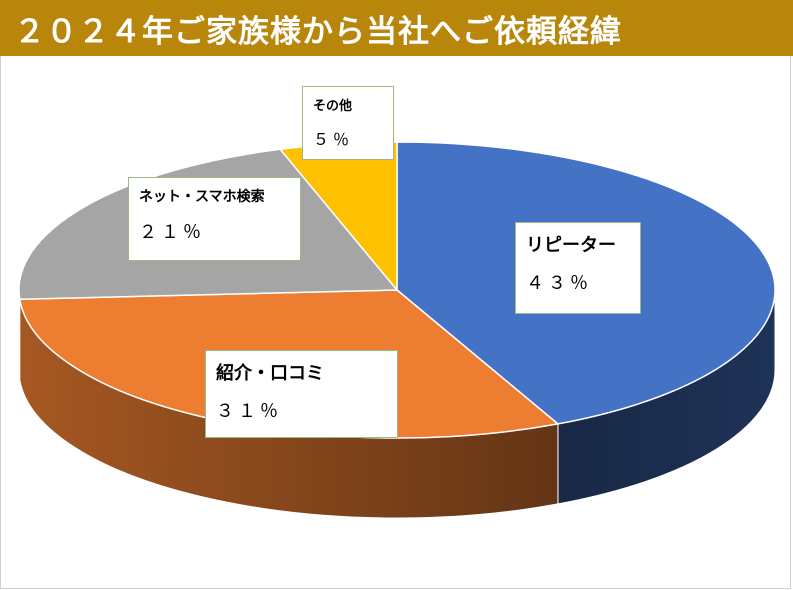 This screenshot has width=793, height=590. What do you see at coordinates (270, 373) in the screenshot?
I see `data-label-referral-name: 紹介・口コミ` at bounding box center [270, 373].